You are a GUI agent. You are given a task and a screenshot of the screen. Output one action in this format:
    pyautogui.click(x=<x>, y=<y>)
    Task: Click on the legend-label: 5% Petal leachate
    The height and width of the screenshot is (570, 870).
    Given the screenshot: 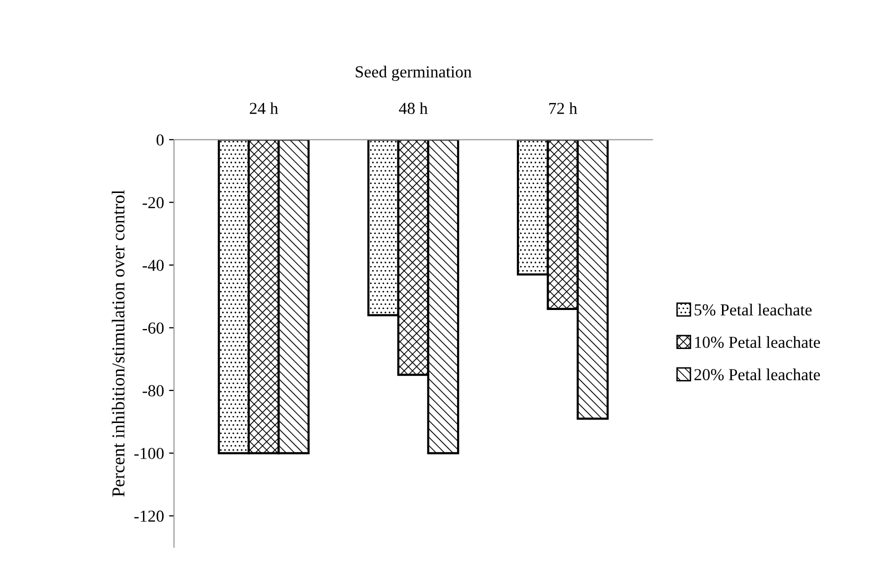 What is the action you would take?
    pyautogui.click(x=753, y=310)
    